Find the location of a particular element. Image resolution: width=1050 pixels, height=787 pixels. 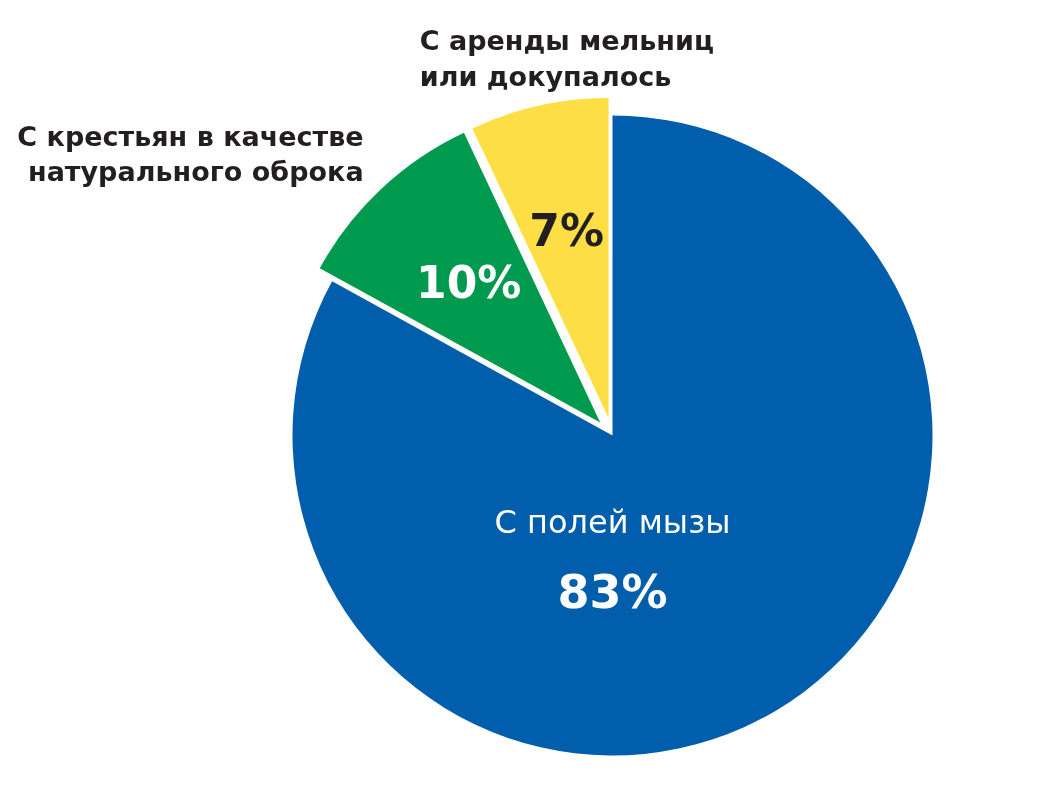

slice-label: С полей мызы is located at coordinates (612, 521).